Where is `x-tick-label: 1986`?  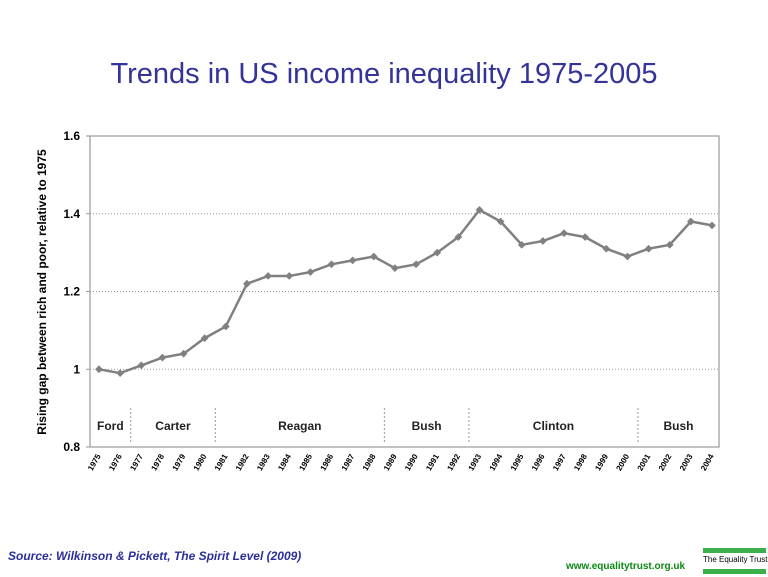 x-tick-label: 1986 is located at coordinates (327, 462).